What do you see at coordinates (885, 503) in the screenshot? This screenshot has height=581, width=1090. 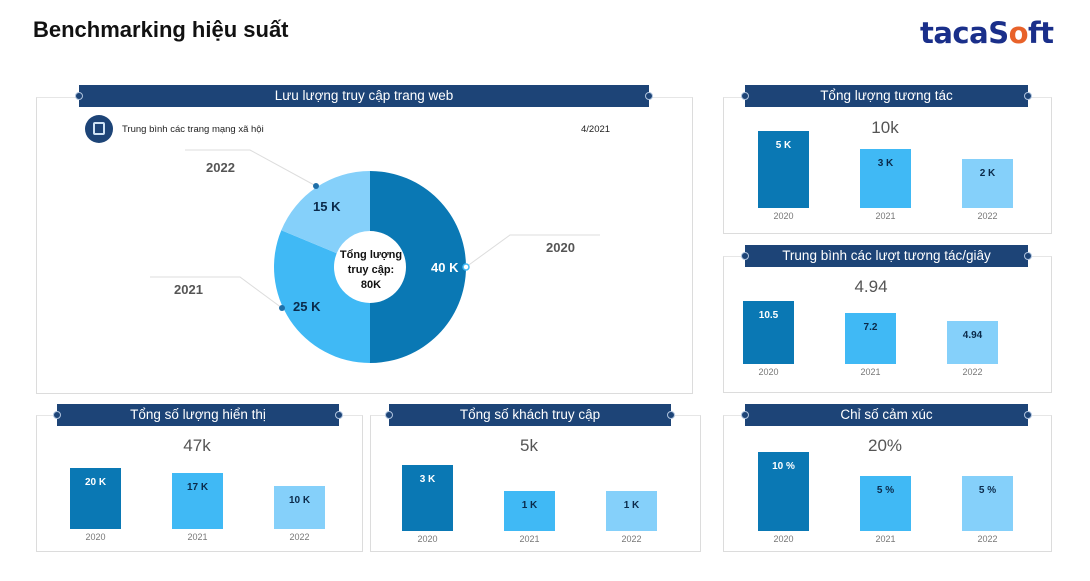 I see `bar-2021: 5 %` at bounding box center [885, 503].